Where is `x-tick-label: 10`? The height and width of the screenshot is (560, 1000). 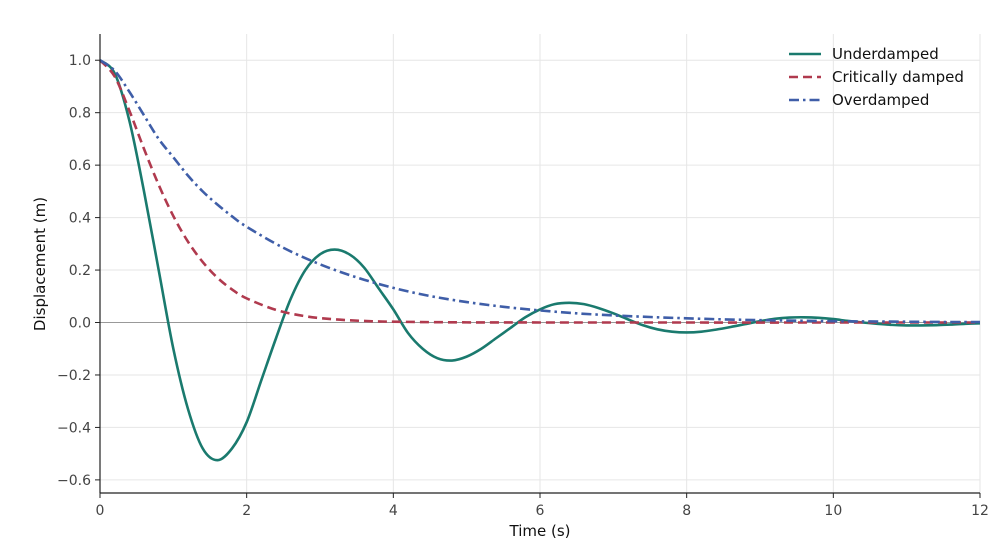
x-tick-label: 10 is located at coordinates (833, 511).